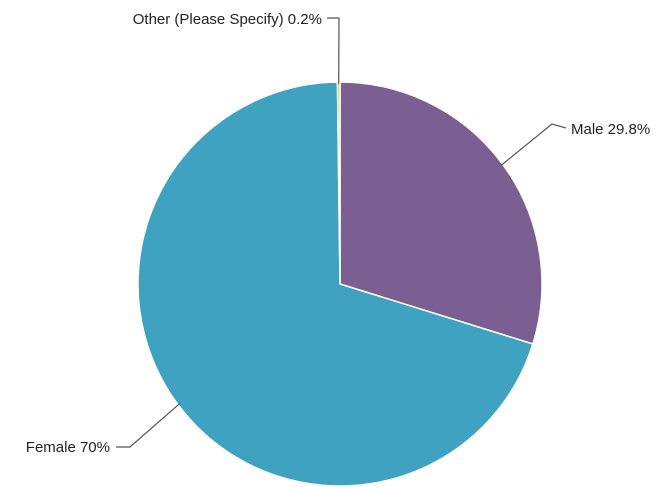 The image size is (665, 487). Describe the element at coordinates (148, 425) in the screenshot. I see `leader-line-female` at that location.